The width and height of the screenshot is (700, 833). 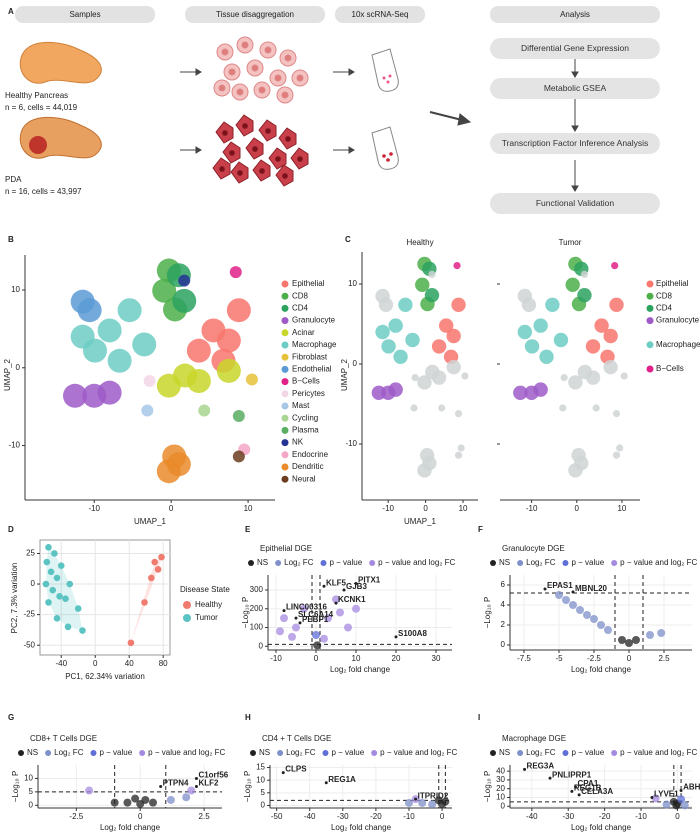 What do you see at coordinates (11, 239) in the screenshot?
I see `panel-letter: B` at bounding box center [11, 239].